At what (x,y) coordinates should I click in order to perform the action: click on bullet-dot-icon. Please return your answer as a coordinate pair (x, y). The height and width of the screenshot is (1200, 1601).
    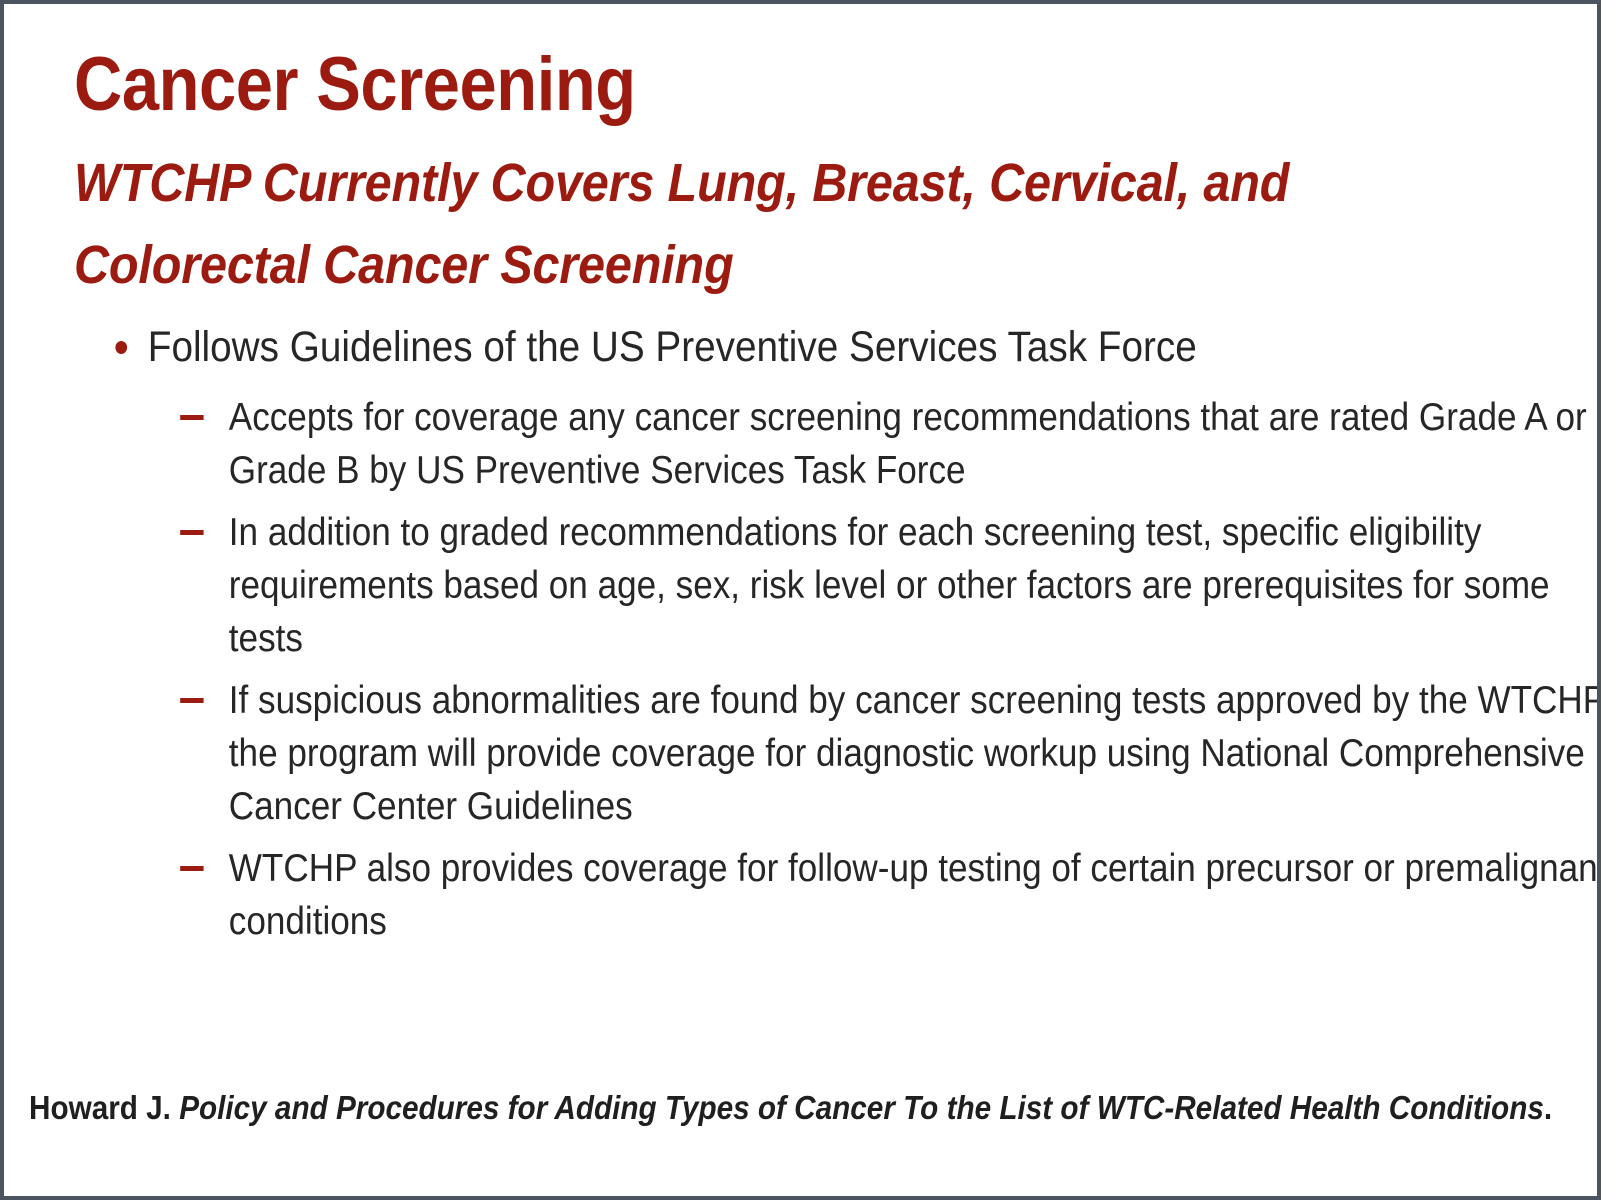
    Looking at the image, I should click on (121, 347).